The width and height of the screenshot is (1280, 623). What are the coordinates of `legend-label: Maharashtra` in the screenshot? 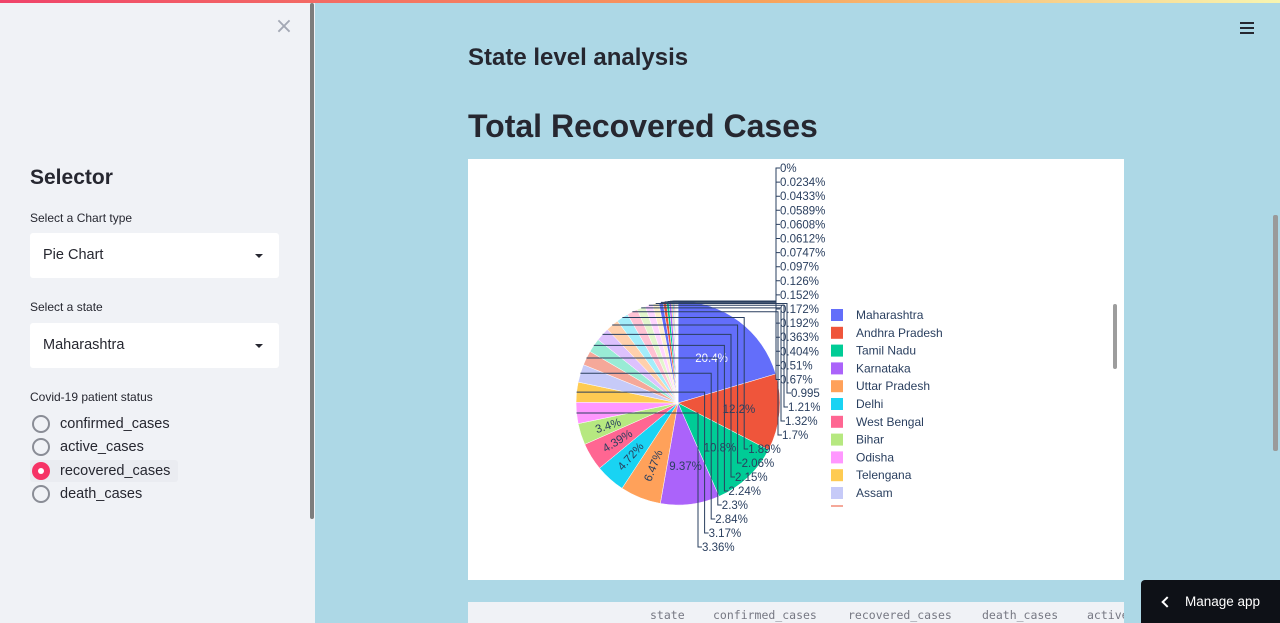 It's located at (890, 315).